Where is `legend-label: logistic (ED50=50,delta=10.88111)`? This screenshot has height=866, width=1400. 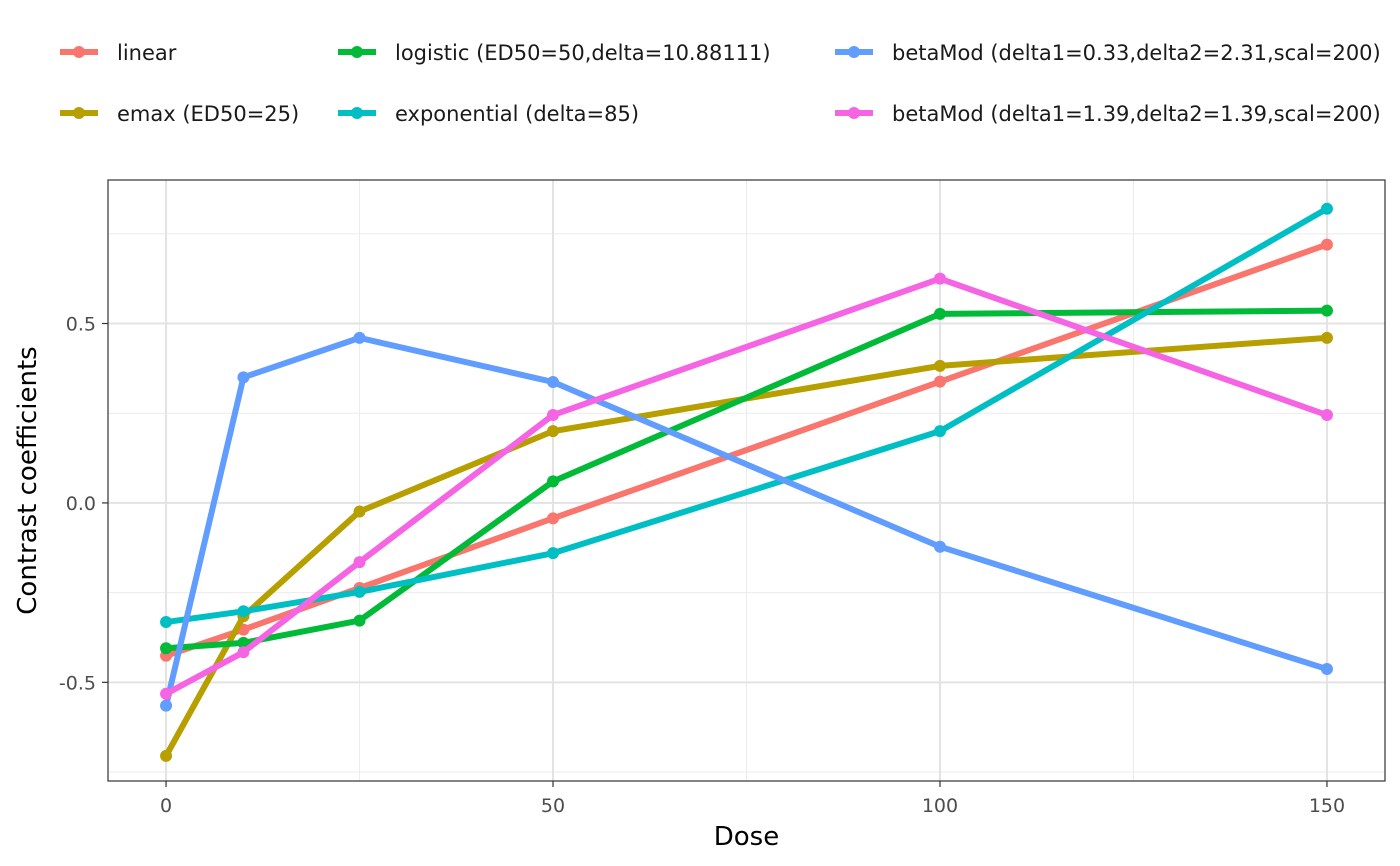
legend-label: logistic (ED50=50,delta=10.88111) is located at coordinates (583, 53).